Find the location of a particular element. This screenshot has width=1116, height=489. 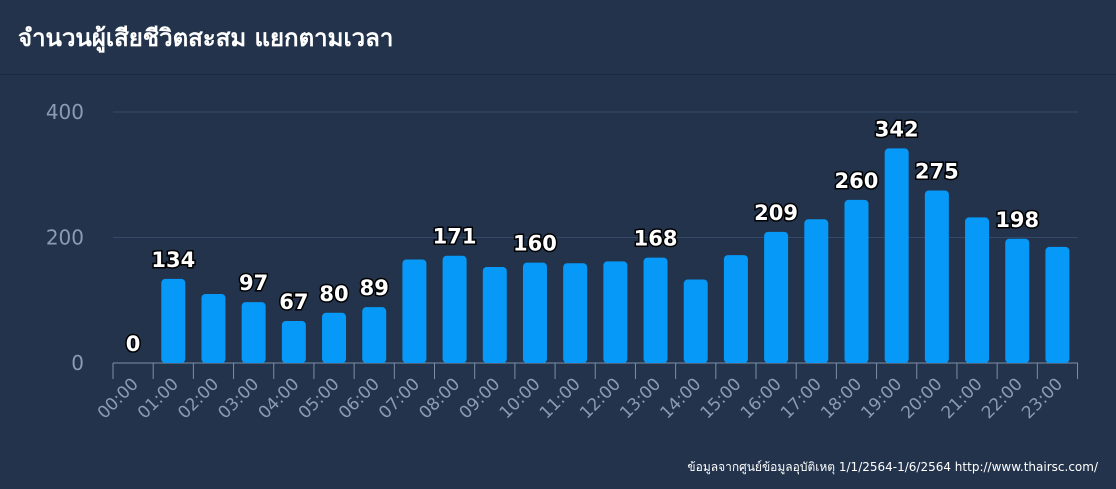

x-tick-label: 11:00 is located at coordinates (560, 398).